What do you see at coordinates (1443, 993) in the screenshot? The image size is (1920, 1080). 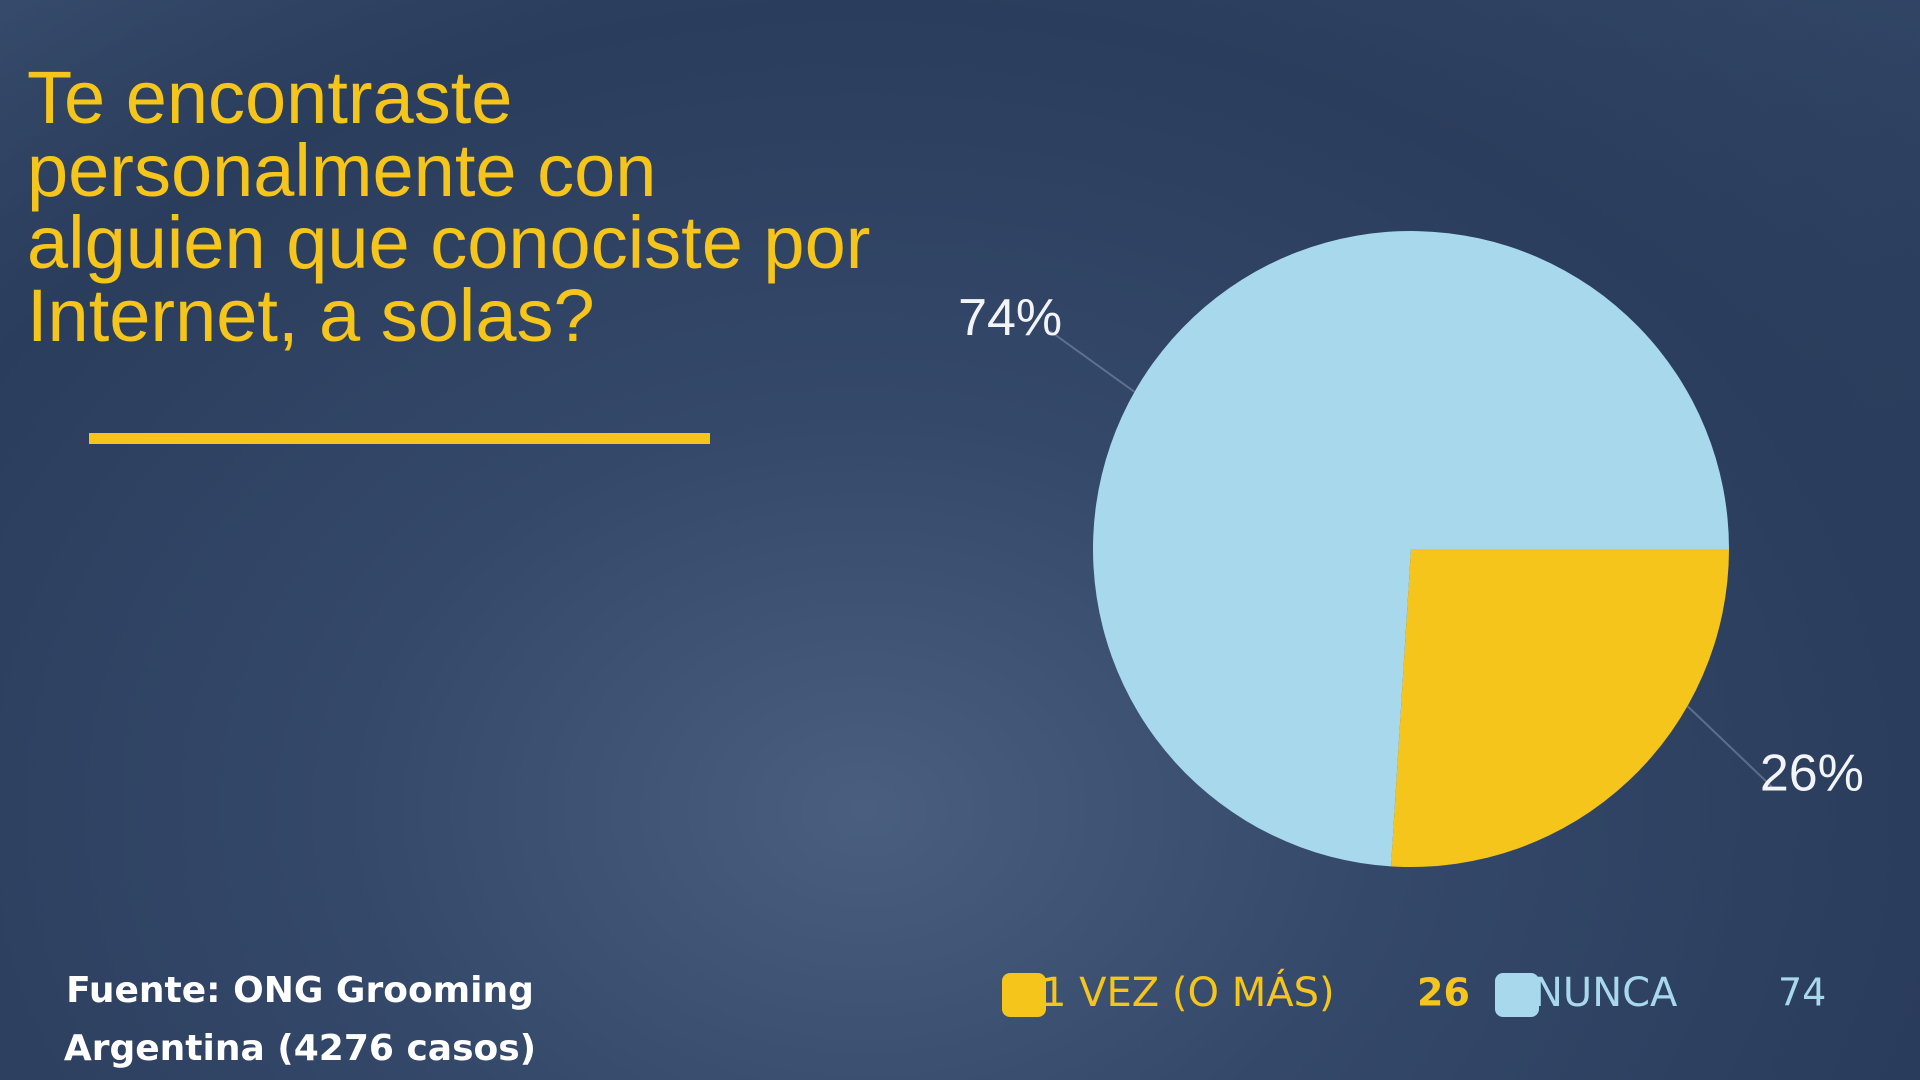 I see `legend-value: 26` at bounding box center [1443, 993].